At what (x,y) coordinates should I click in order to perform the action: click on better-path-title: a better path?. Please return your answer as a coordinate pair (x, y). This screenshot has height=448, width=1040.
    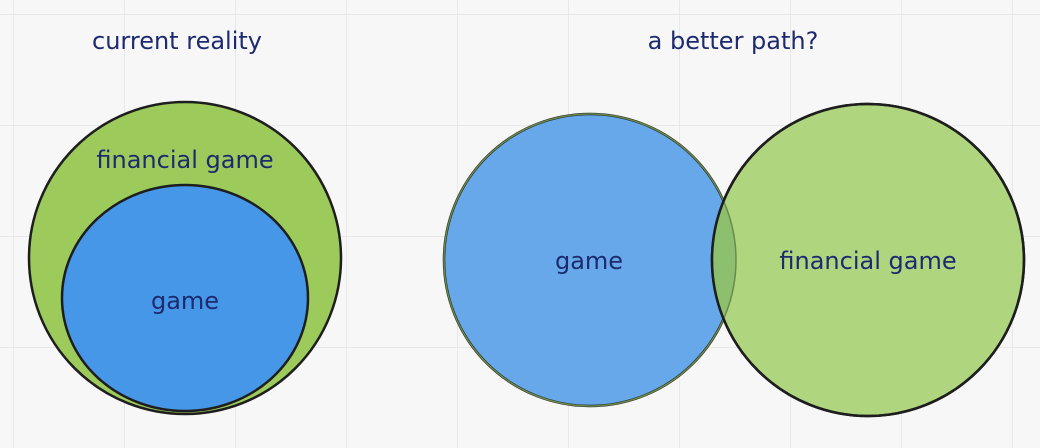
    Looking at the image, I should click on (733, 41).